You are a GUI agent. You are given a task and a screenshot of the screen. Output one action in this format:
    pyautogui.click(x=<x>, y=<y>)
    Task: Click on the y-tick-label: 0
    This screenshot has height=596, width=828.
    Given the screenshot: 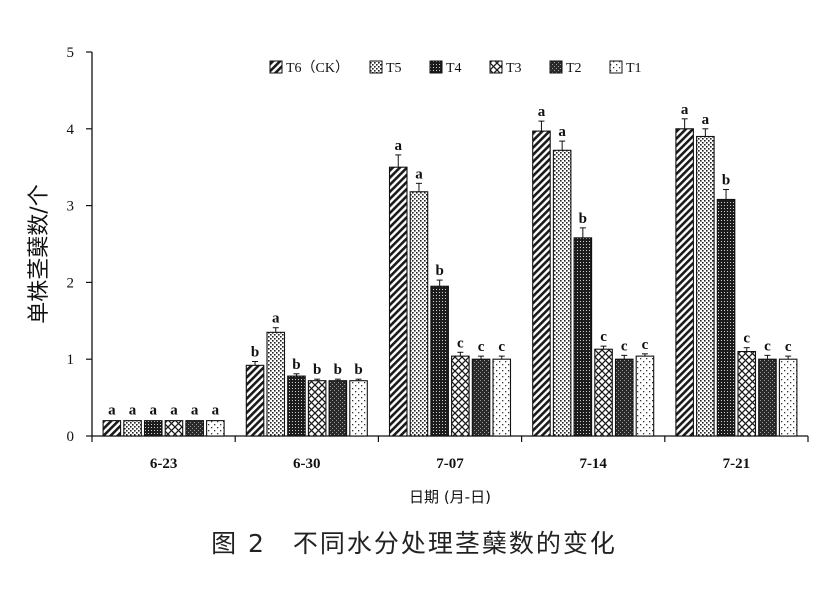 What is the action you would take?
    pyautogui.click(x=71, y=437)
    